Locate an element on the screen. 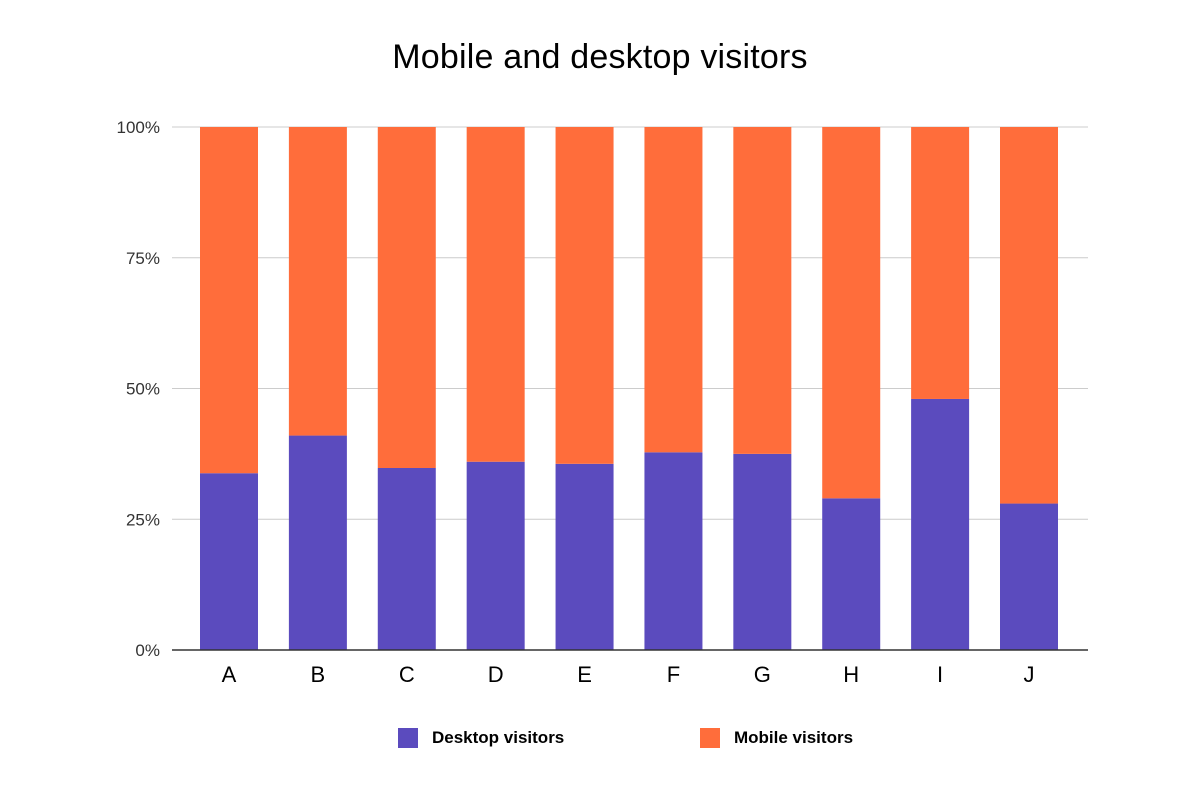  x-category-label: D is located at coordinates (496, 674).